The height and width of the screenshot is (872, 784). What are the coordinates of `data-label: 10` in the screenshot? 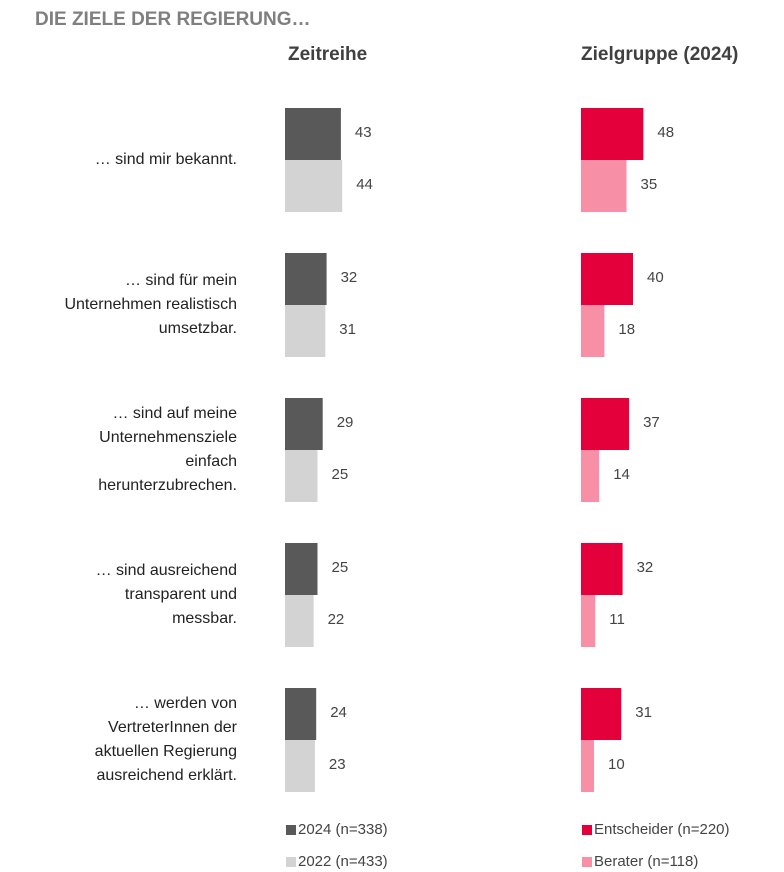 It's located at (616, 764).